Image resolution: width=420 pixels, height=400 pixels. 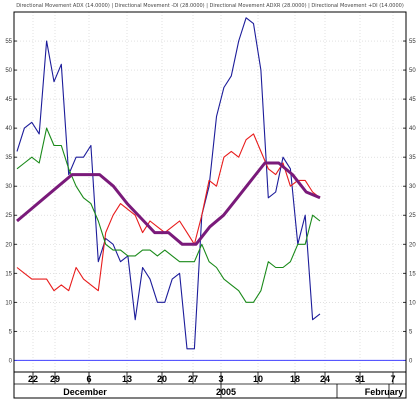 What do you see at coordinates (412, 187) in the screenshot?
I see `y-tick-label-right: 30` at bounding box center [412, 187].